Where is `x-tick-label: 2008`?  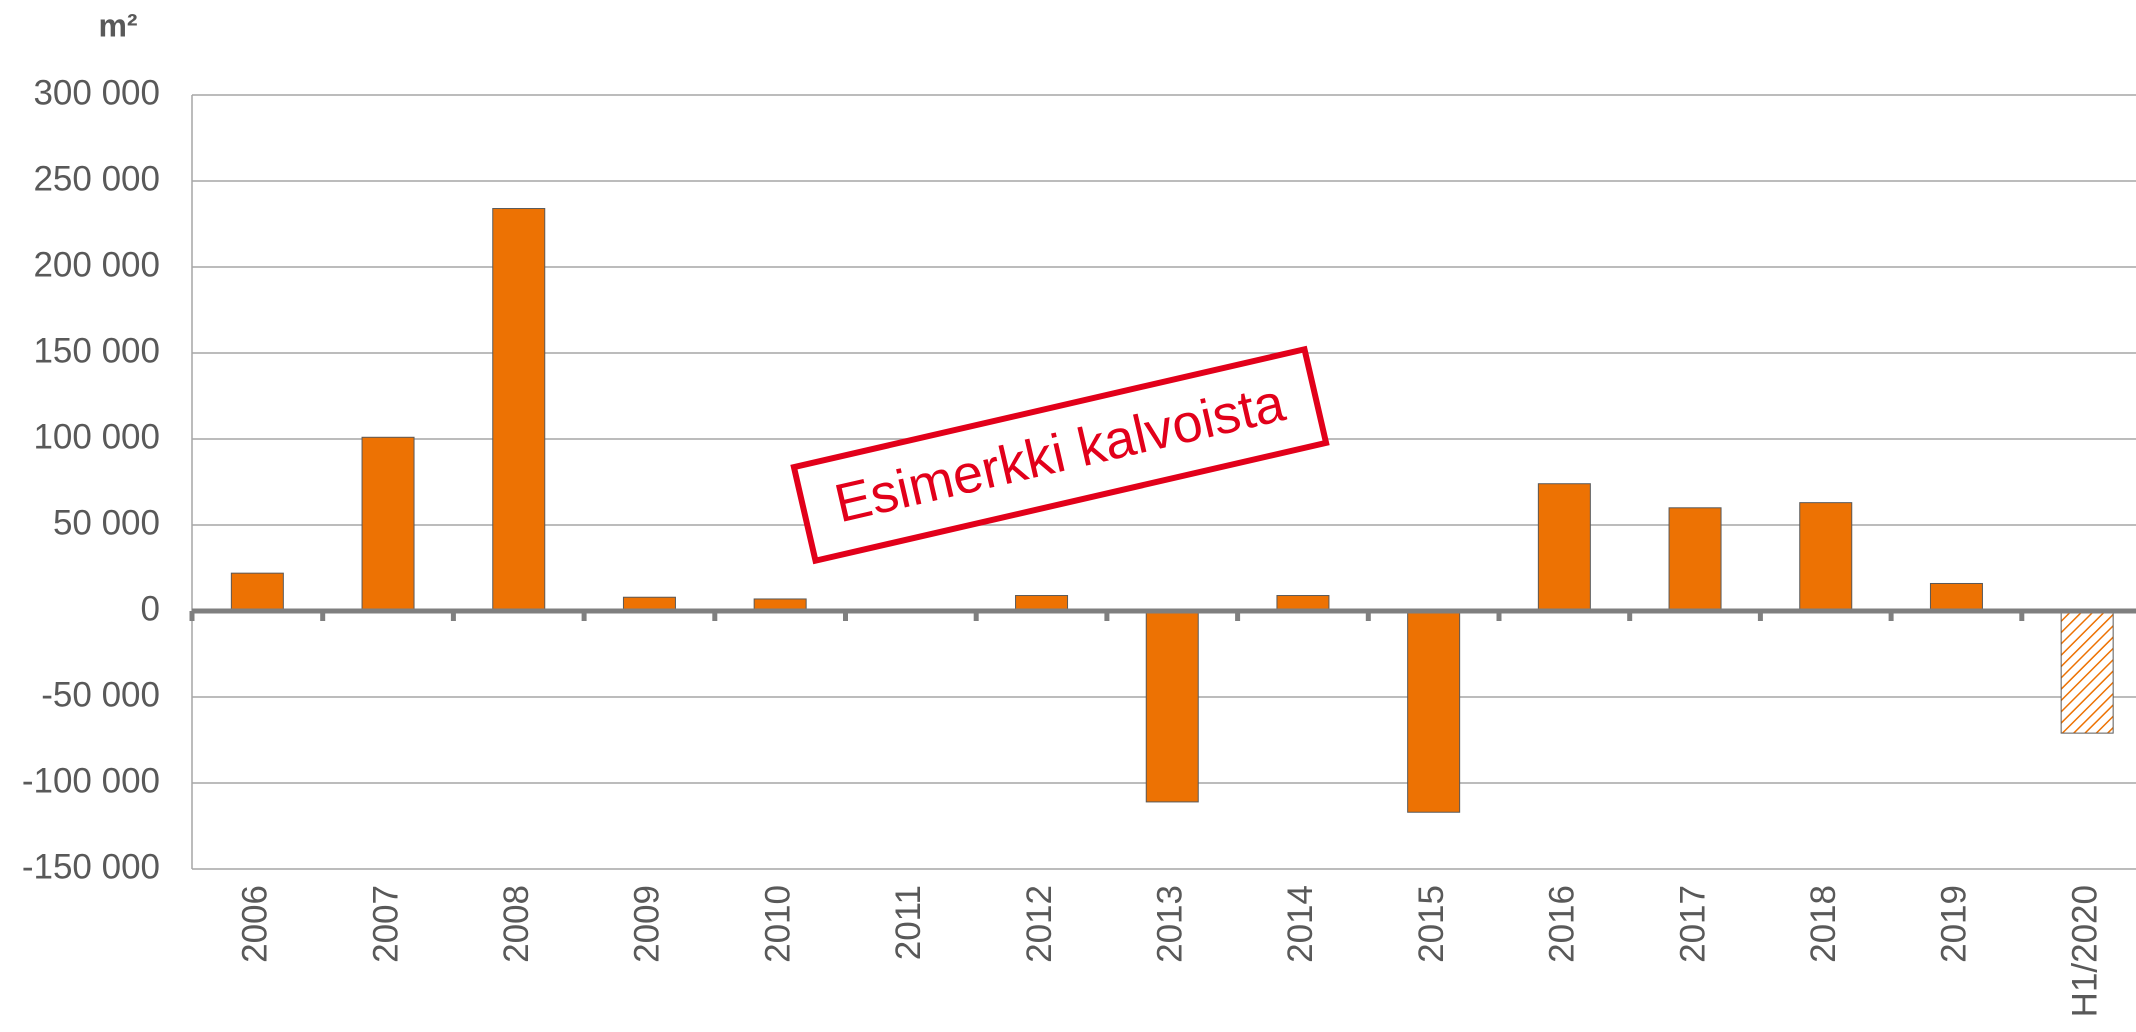
x-tick-label: 2008 is located at coordinates (516, 924).